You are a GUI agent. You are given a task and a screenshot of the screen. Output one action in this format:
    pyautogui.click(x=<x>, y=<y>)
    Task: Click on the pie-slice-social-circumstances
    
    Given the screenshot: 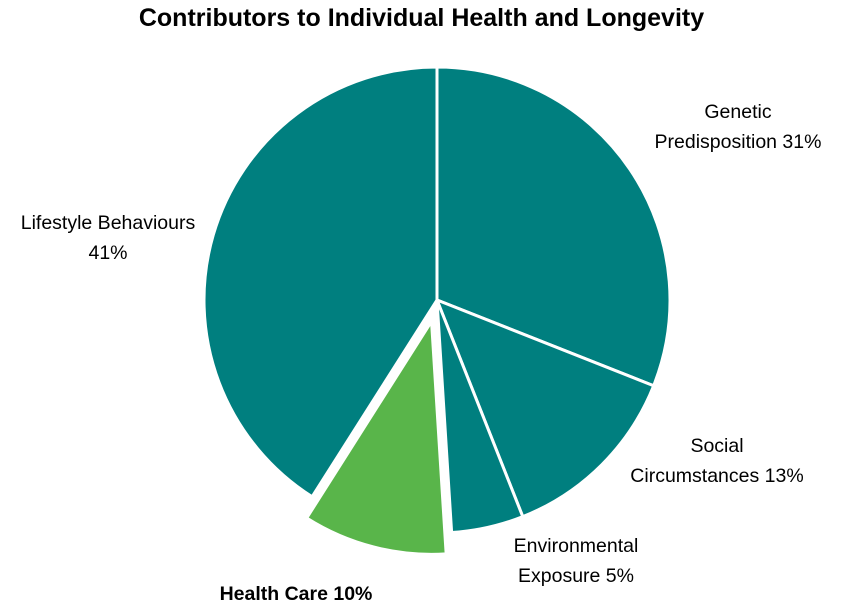 What is the action you would take?
    pyautogui.click(x=545, y=408)
    